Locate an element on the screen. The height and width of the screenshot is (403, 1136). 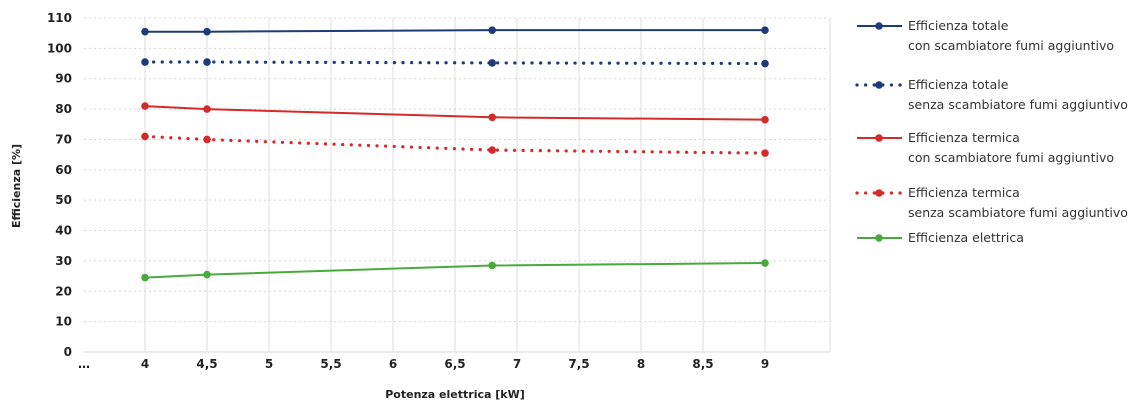
y-tick-label: 60 is located at coordinates (63, 170).